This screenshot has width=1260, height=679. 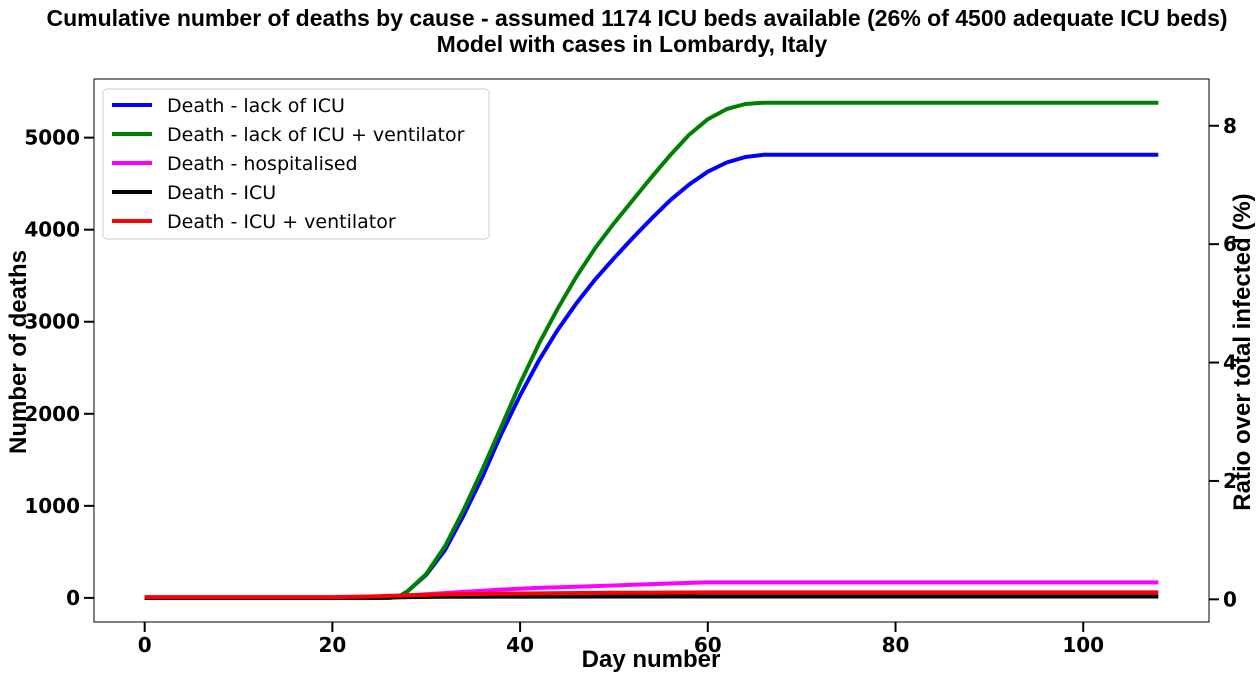 What do you see at coordinates (1230, 599) in the screenshot?
I see `y2-tick-label: 0` at bounding box center [1230, 599].